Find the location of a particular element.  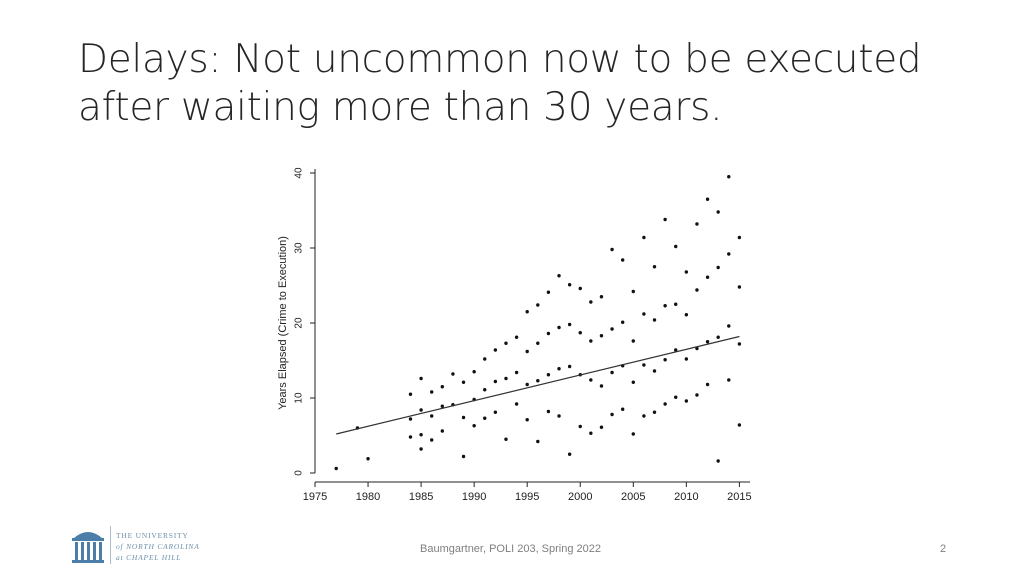

slide-title-line-1: Delays: Not uncommon now to be executed is located at coordinates (500, 59).